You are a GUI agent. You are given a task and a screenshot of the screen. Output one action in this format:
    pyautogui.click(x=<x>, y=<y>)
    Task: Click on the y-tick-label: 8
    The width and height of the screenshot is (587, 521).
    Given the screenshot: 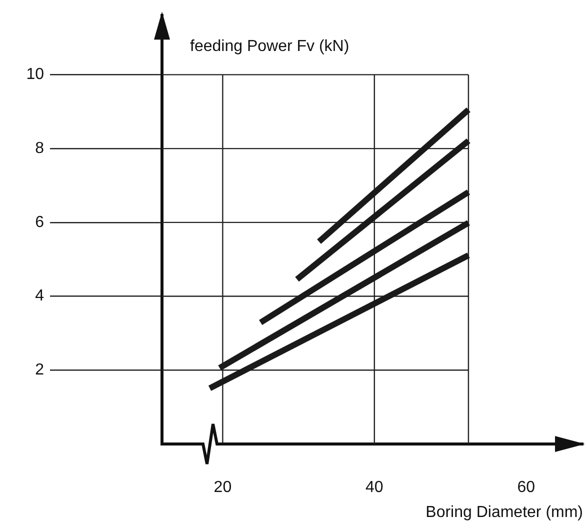 What is the action you would take?
    pyautogui.click(x=39, y=148)
    